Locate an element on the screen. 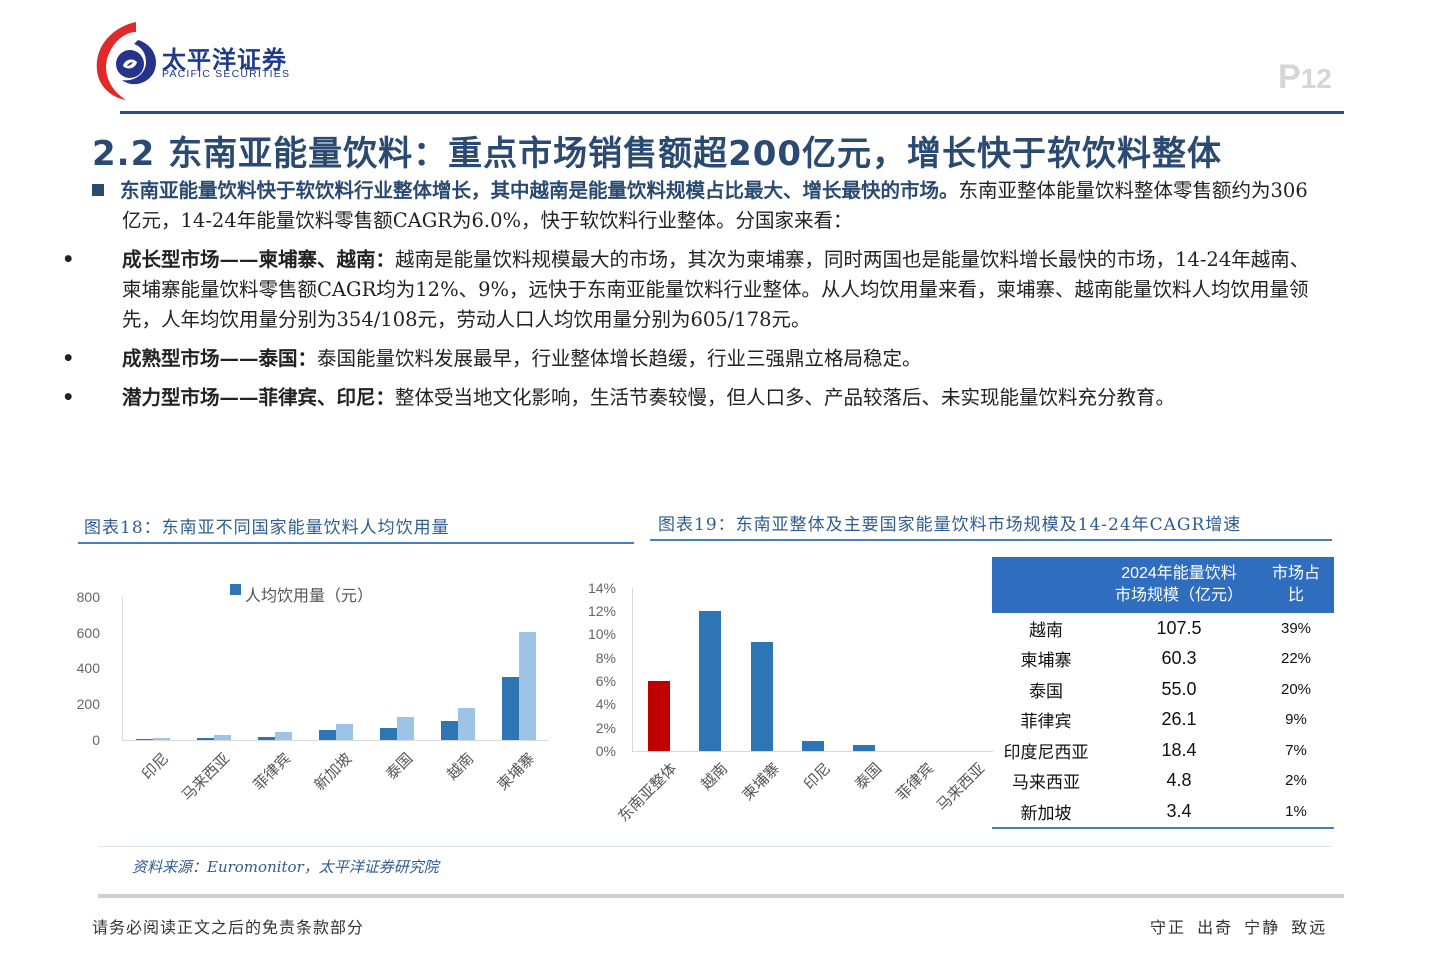  bullet-heading: 成熟型市场——泰国： is located at coordinates (220, 358).